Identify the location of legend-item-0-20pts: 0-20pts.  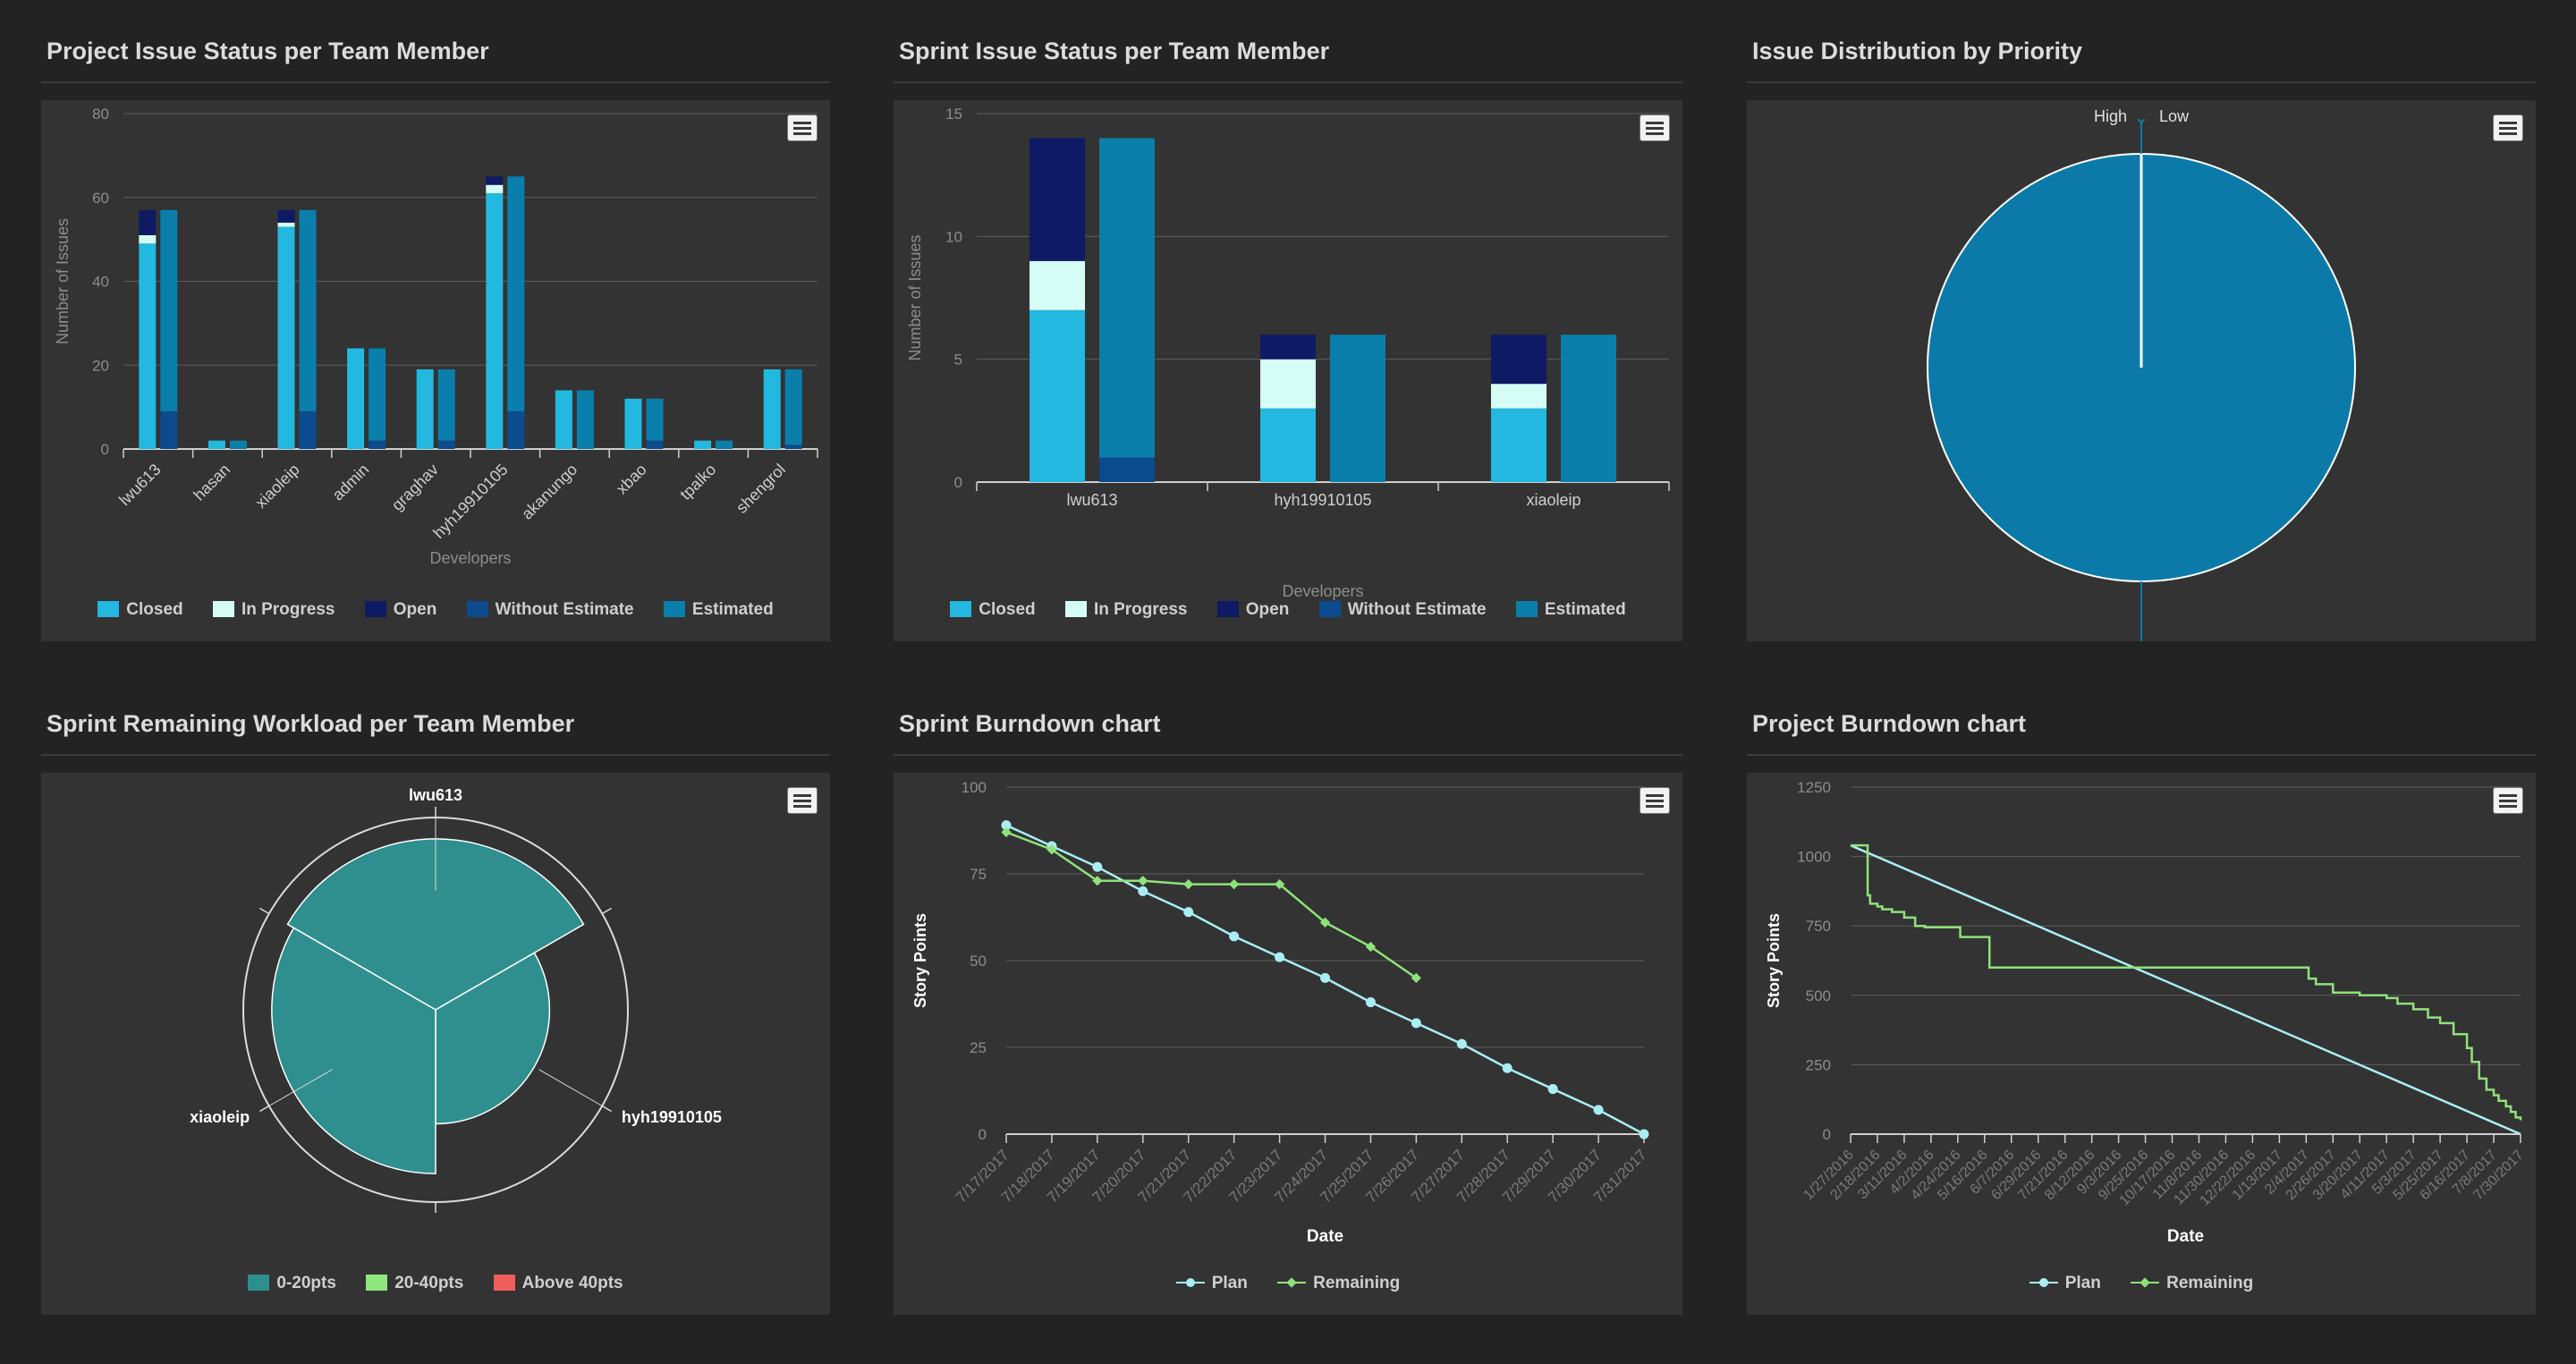
(292, 1283).